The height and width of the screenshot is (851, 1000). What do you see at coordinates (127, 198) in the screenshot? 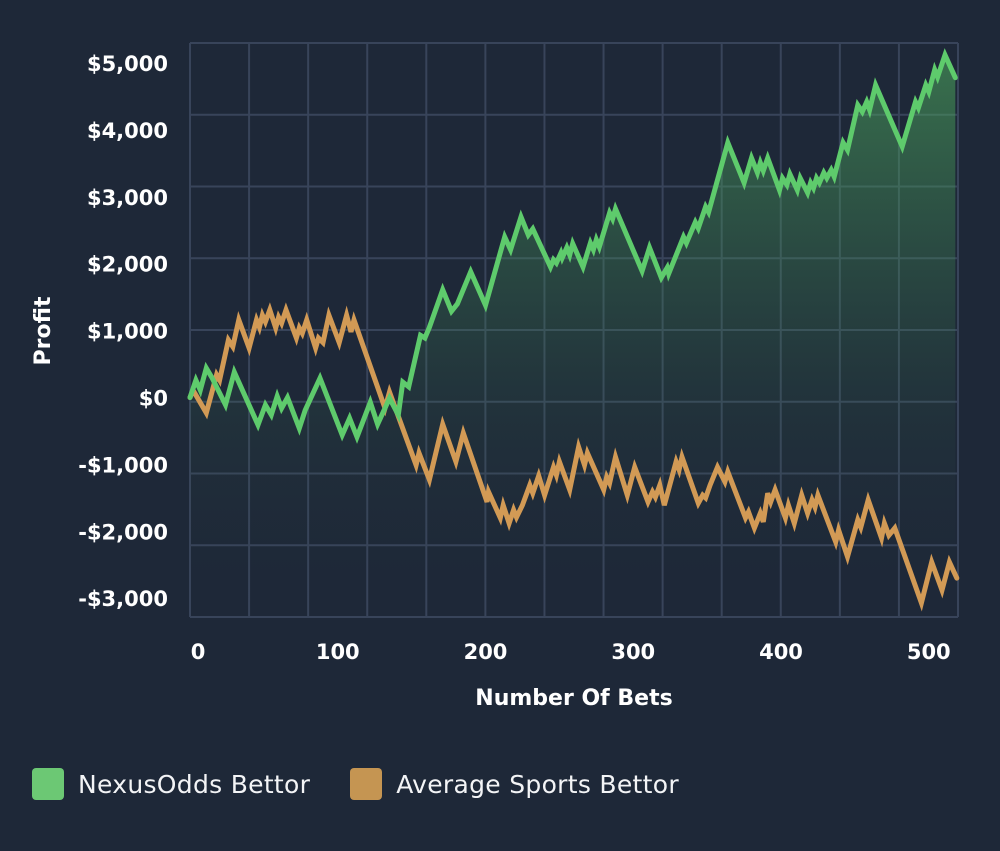
I see `y-tick-label: $3,000` at bounding box center [127, 198].